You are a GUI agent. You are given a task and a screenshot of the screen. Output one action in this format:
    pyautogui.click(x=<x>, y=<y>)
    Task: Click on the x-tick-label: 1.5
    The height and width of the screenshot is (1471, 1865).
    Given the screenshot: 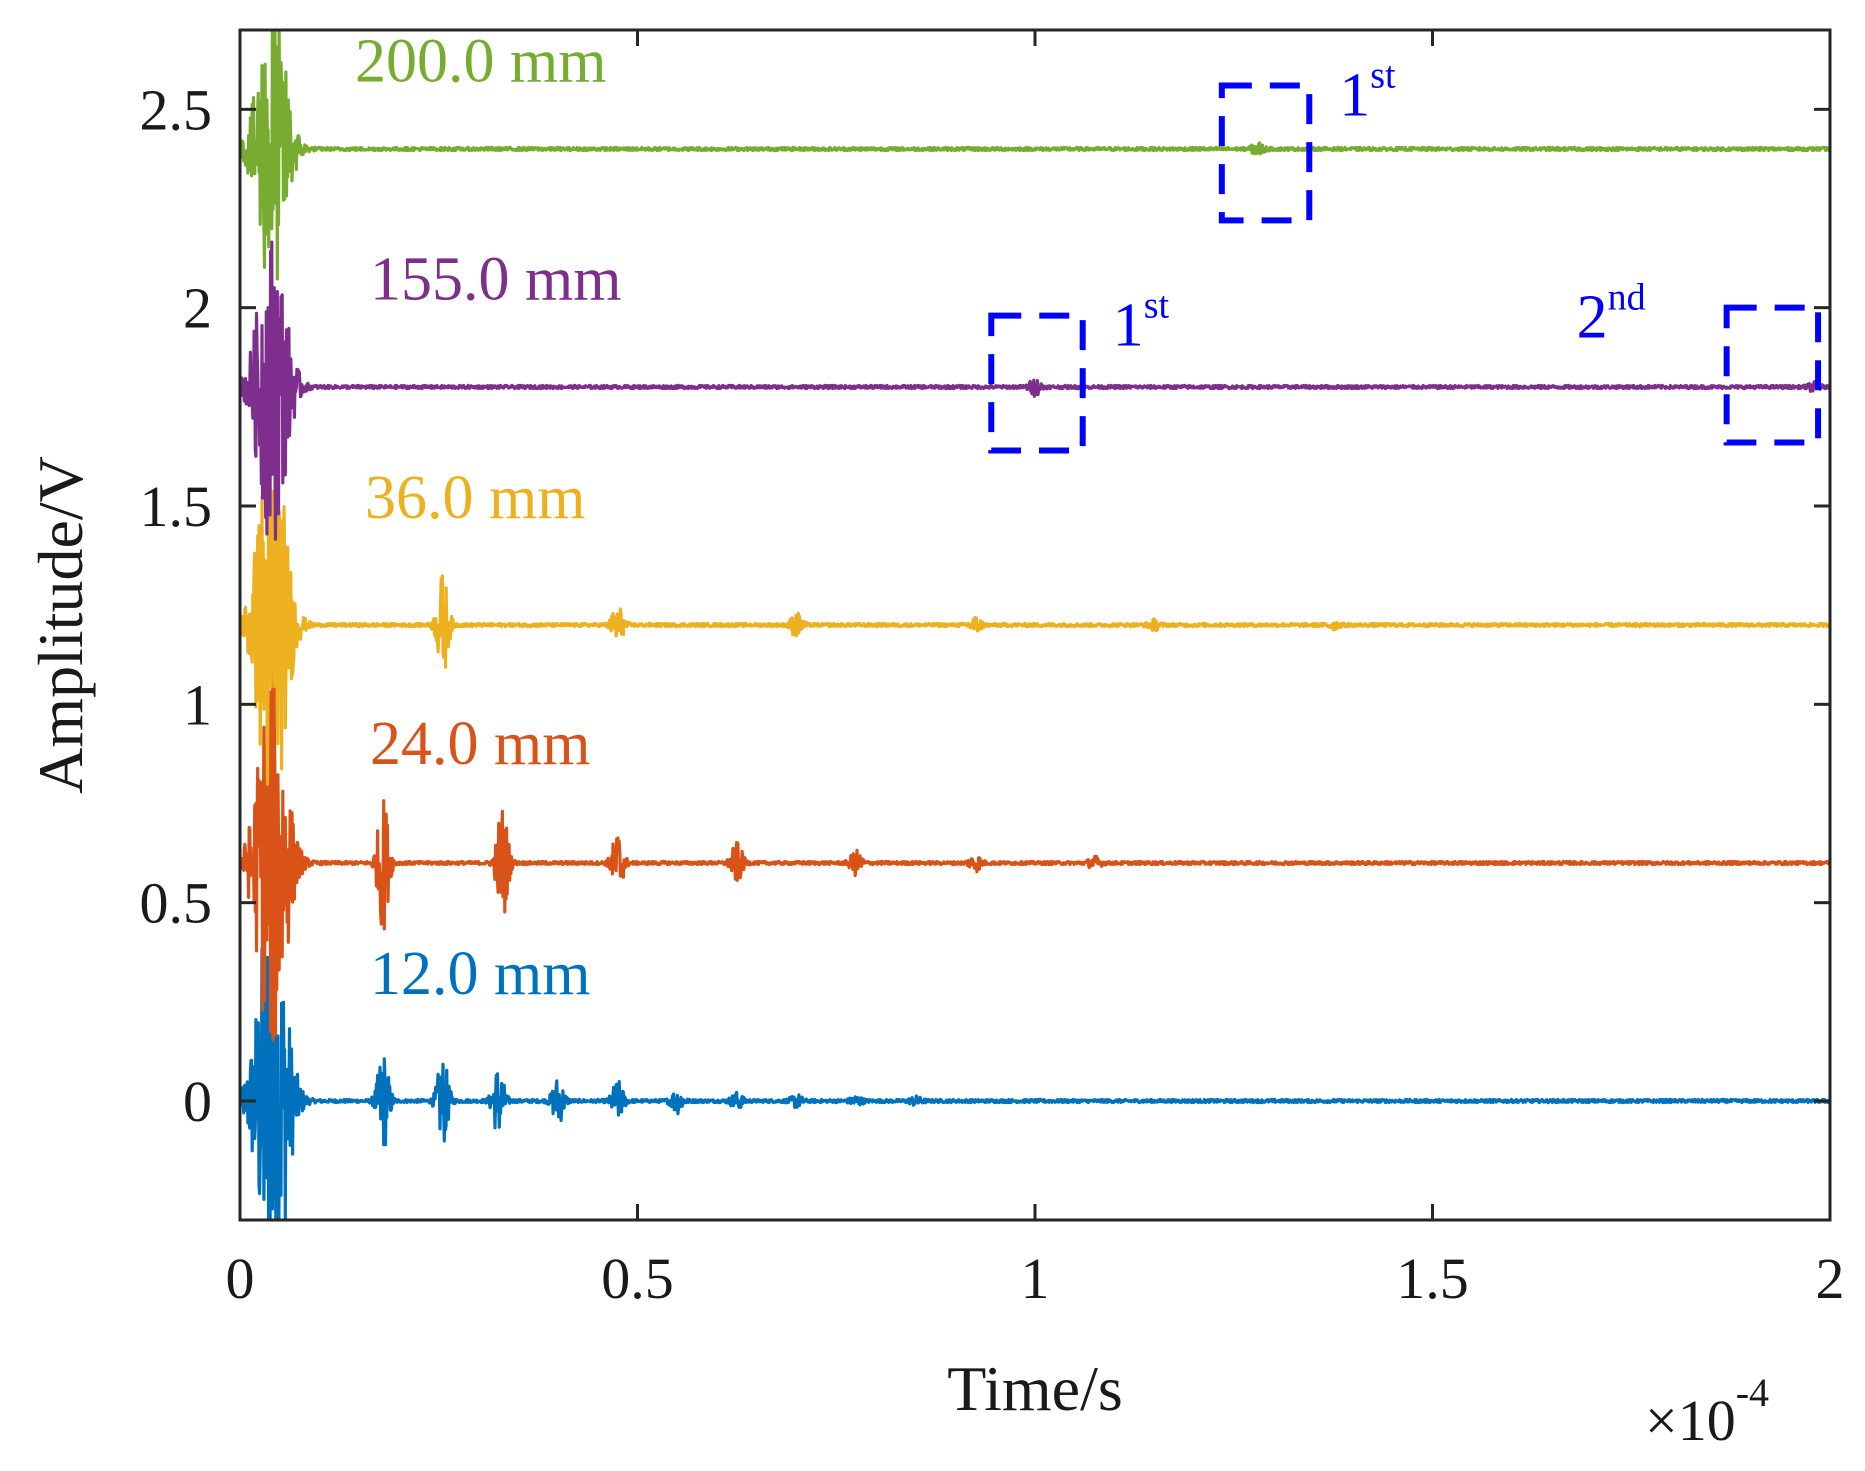 What is the action you would take?
    pyautogui.click(x=1432, y=1278)
    